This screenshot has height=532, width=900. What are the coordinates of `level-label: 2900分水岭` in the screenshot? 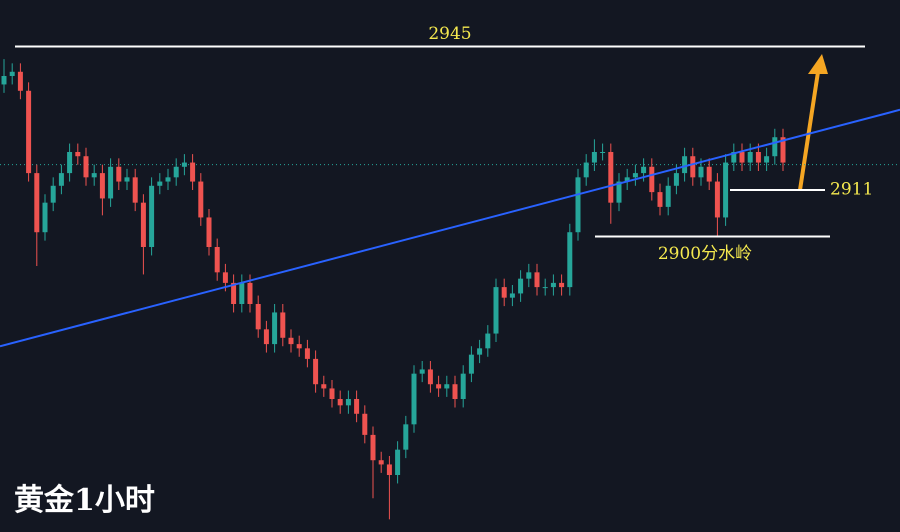 It's located at (705, 254).